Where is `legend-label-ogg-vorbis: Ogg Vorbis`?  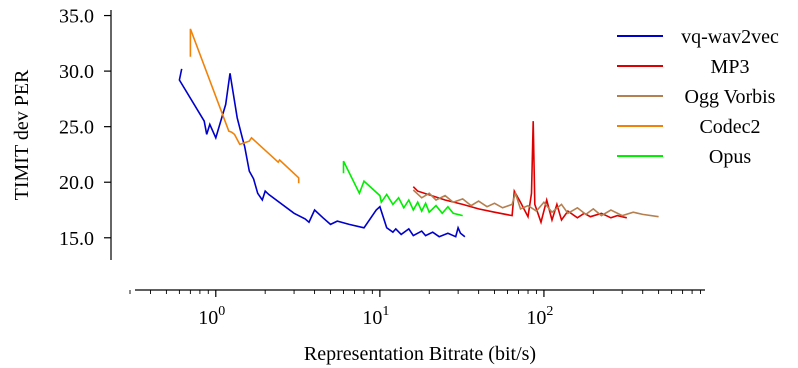 legend-label-ogg-vorbis: Ogg Vorbis is located at coordinates (730, 97).